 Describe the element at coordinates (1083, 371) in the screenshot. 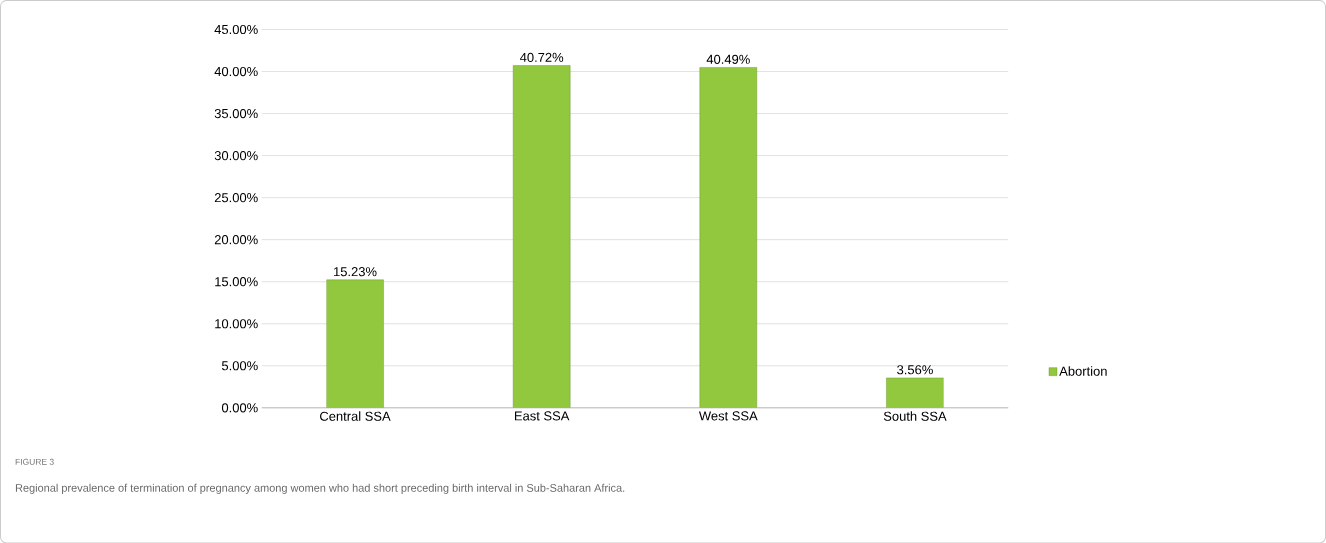

I see `legend-label: Abortion` at that location.